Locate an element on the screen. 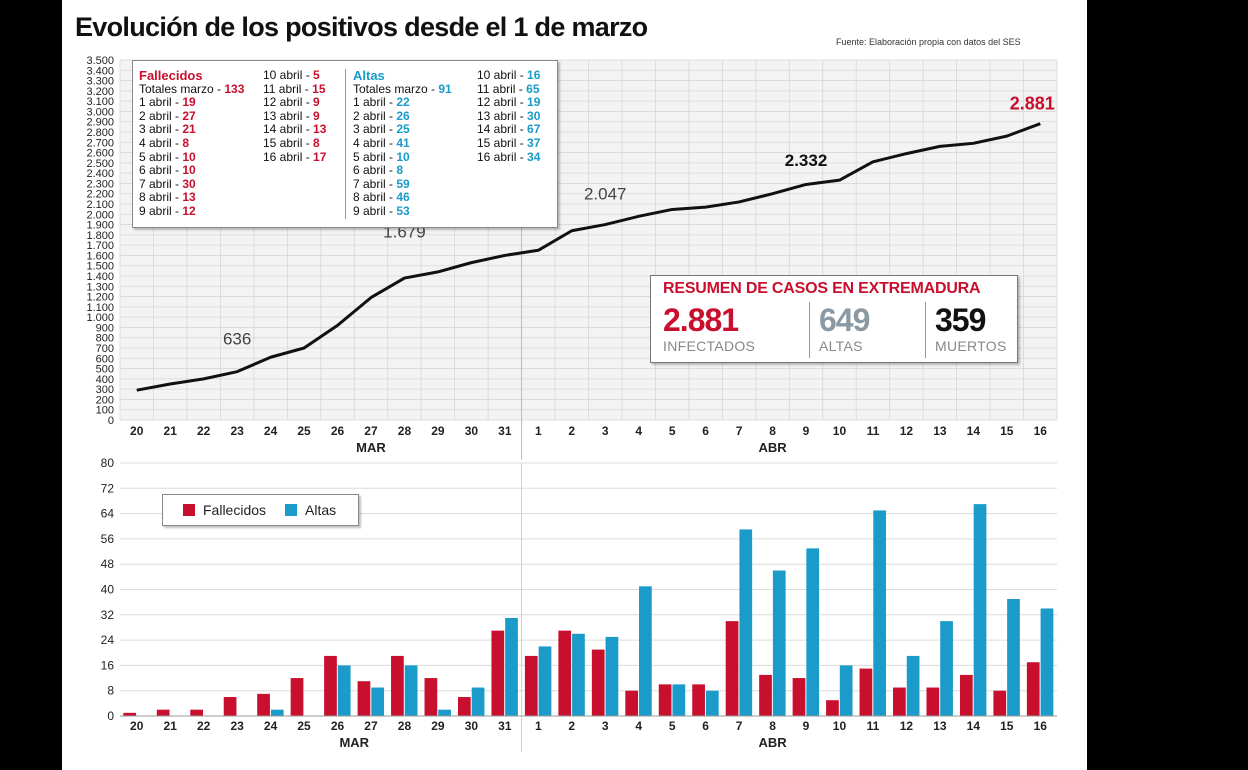 The width and height of the screenshot is (1248, 770). bar-chart-legend: Fallecidos Altas is located at coordinates (260, 510).